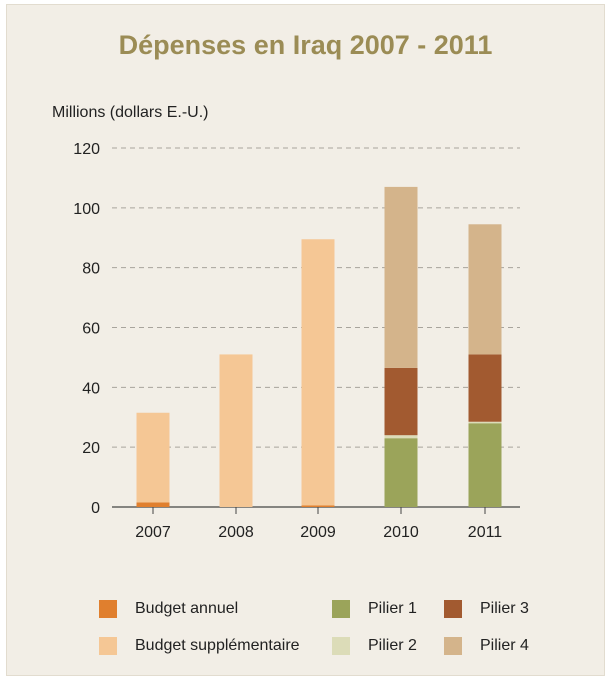 Image resolution: width=611 pixels, height=682 pixels. What do you see at coordinates (318, 532) in the screenshot?
I see `x-tick-label: 2009` at bounding box center [318, 532].